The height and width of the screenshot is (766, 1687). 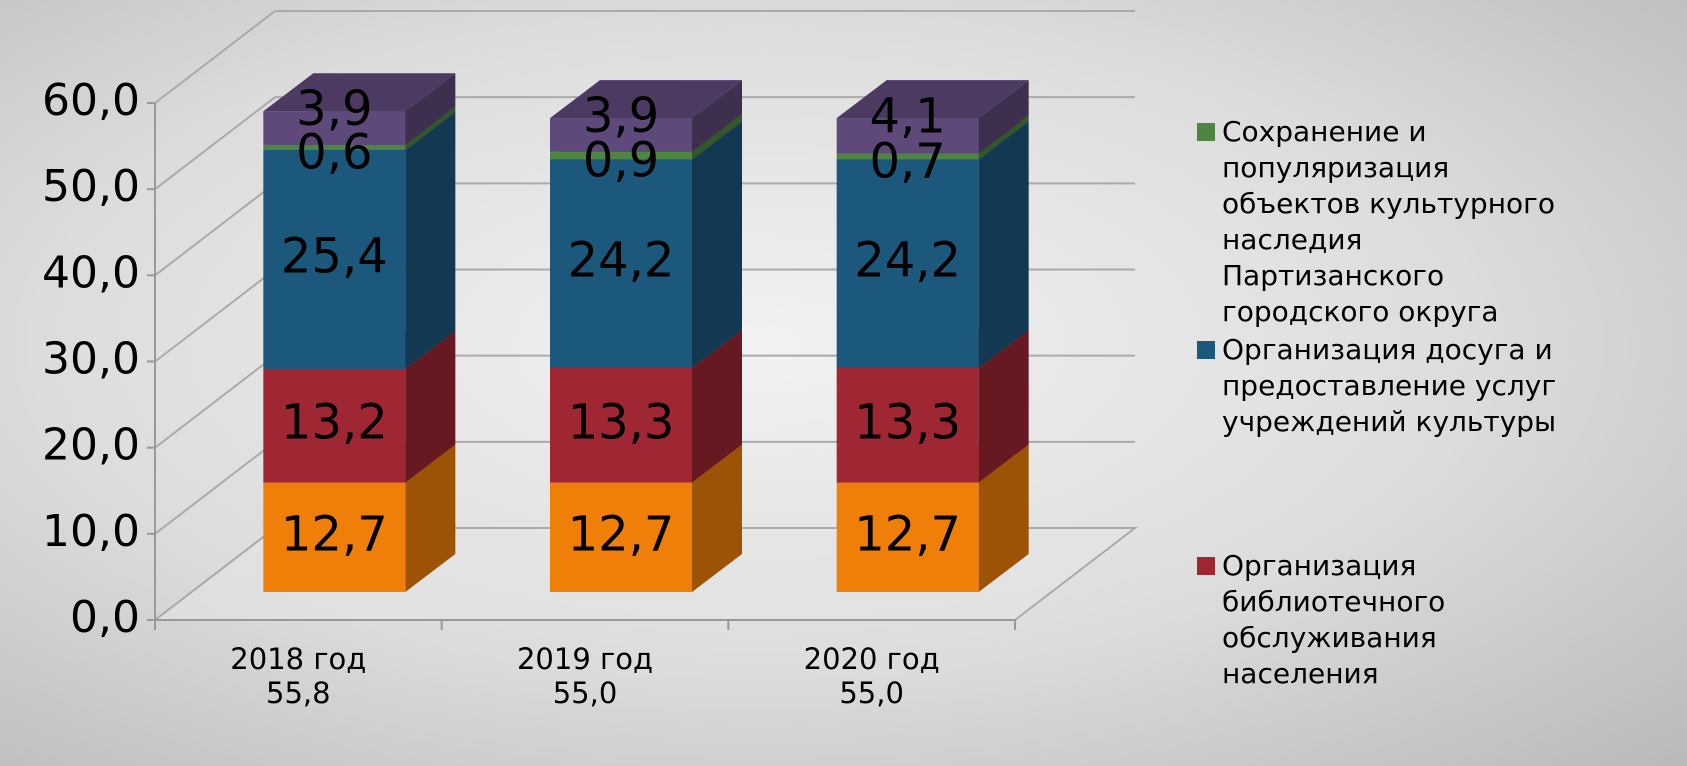 What do you see at coordinates (91, 186) in the screenshot?
I see `y-tick-label: 50,0` at bounding box center [91, 186].